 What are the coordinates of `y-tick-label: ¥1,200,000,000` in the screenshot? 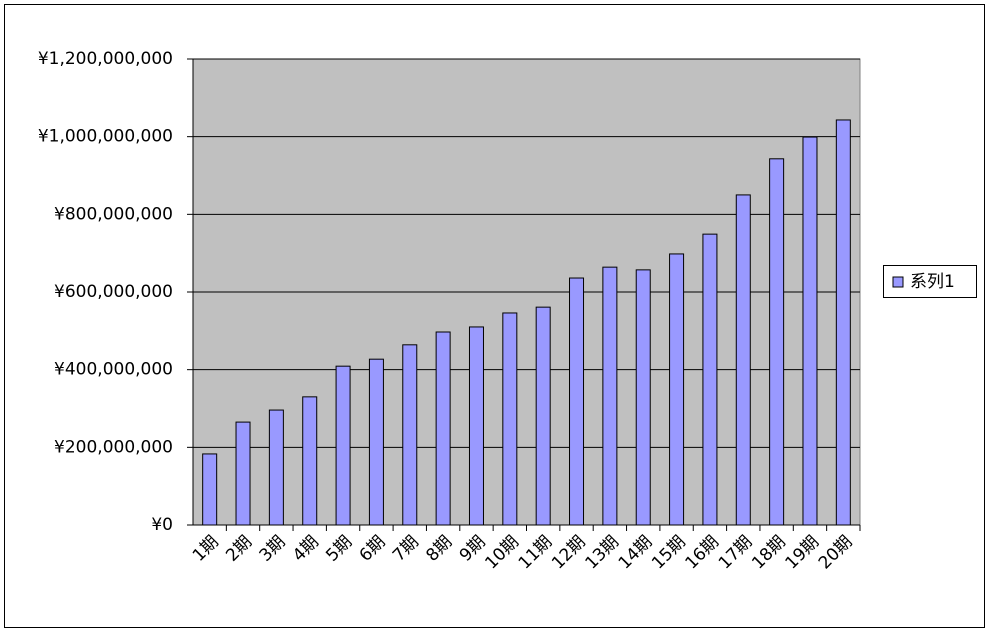 It's located at (105, 59).